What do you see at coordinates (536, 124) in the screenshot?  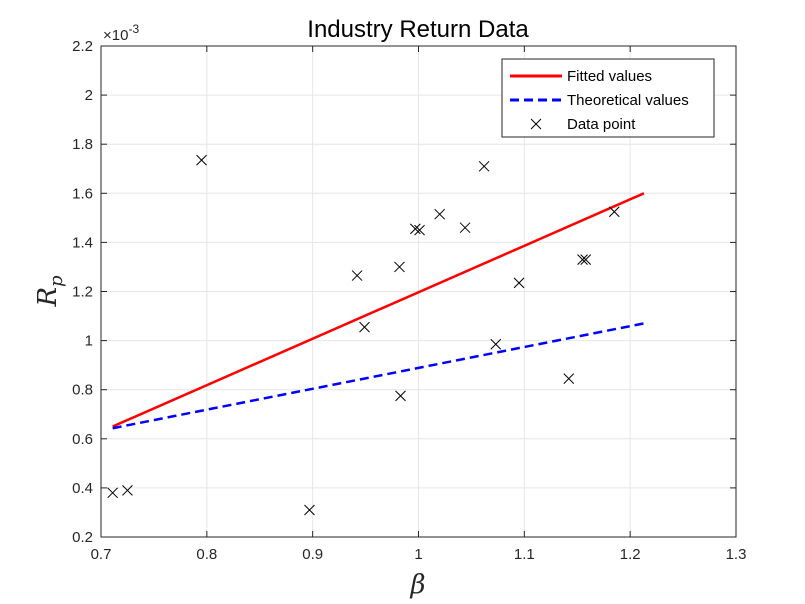 I see `legend-marker-data-point` at bounding box center [536, 124].